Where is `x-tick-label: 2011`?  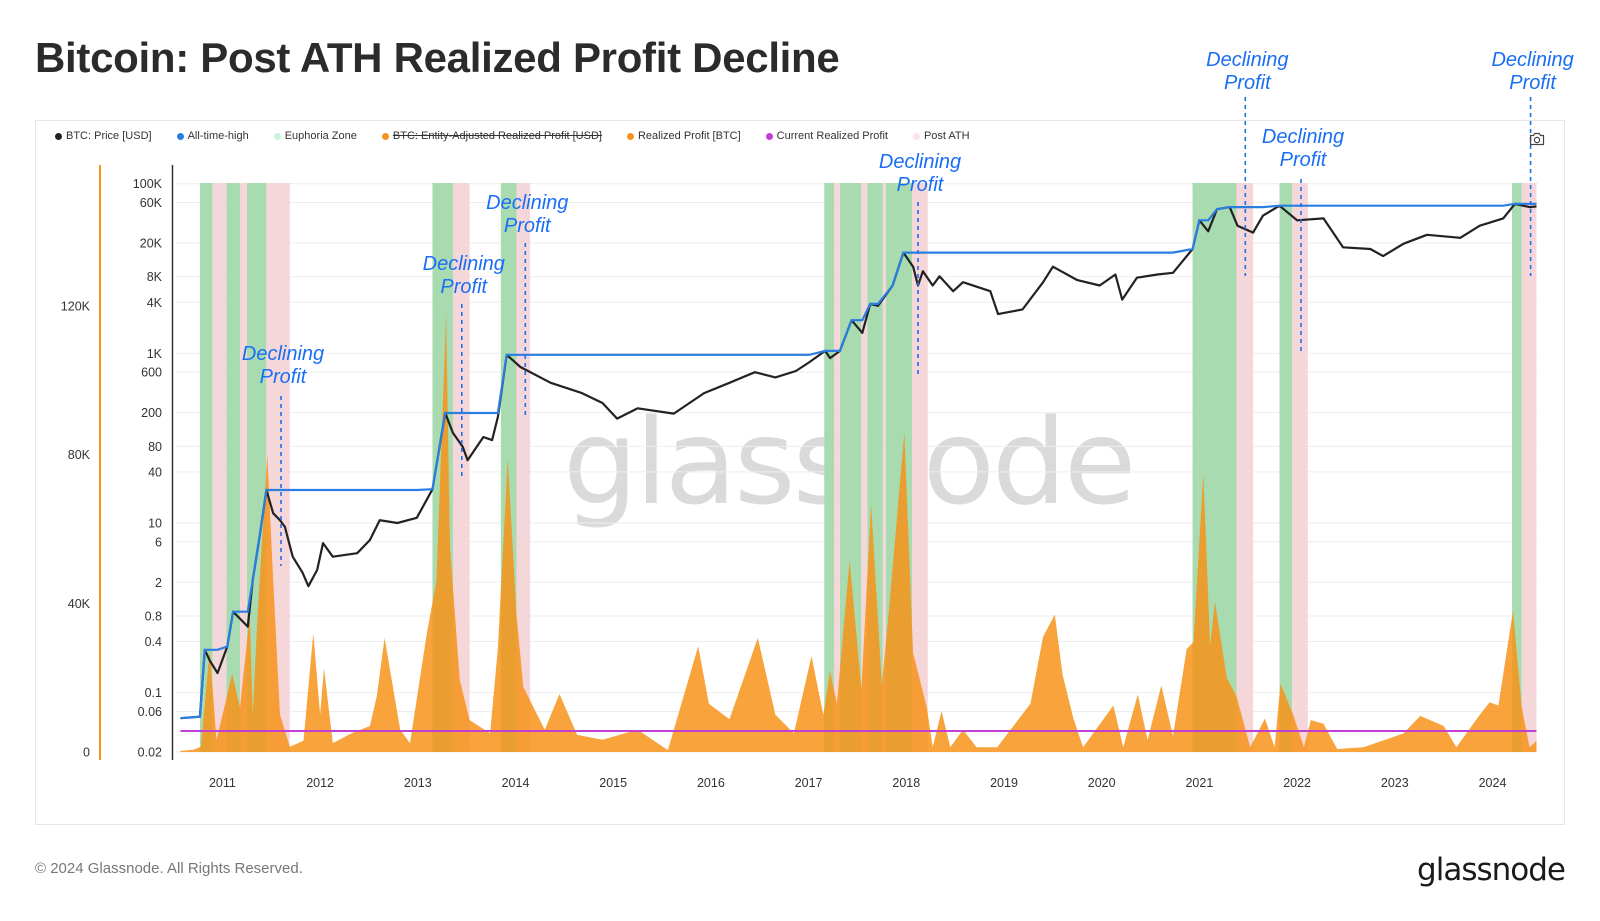
x-tick-label: 2011 is located at coordinates (222, 783).